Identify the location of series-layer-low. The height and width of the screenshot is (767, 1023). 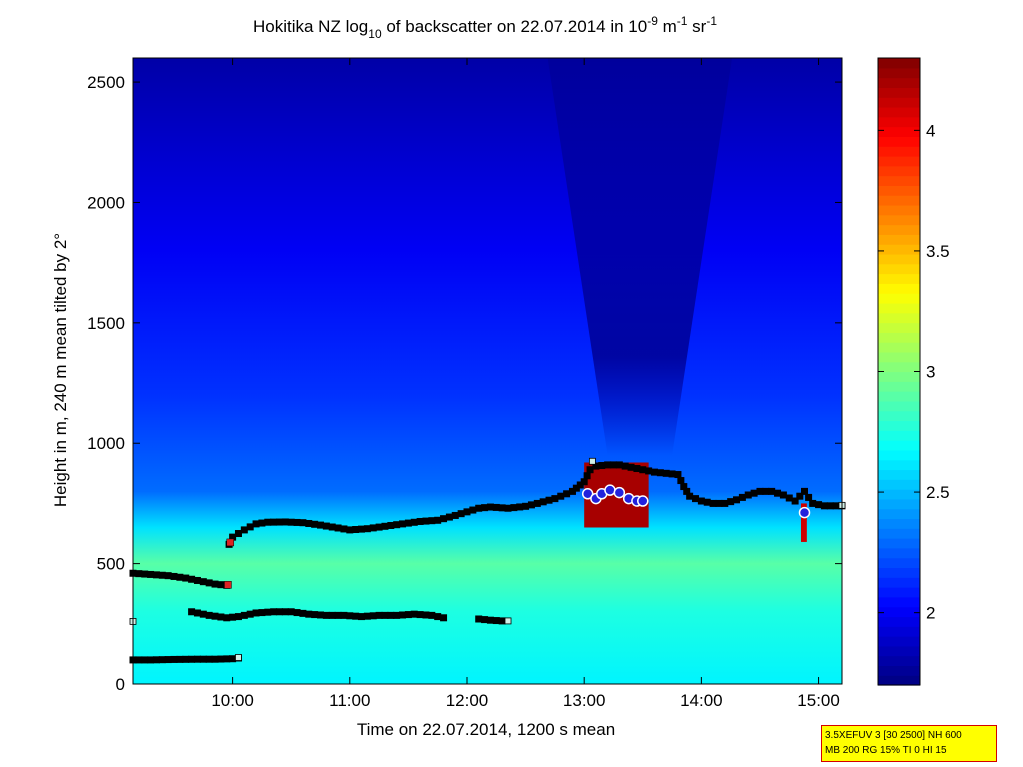
(318, 615).